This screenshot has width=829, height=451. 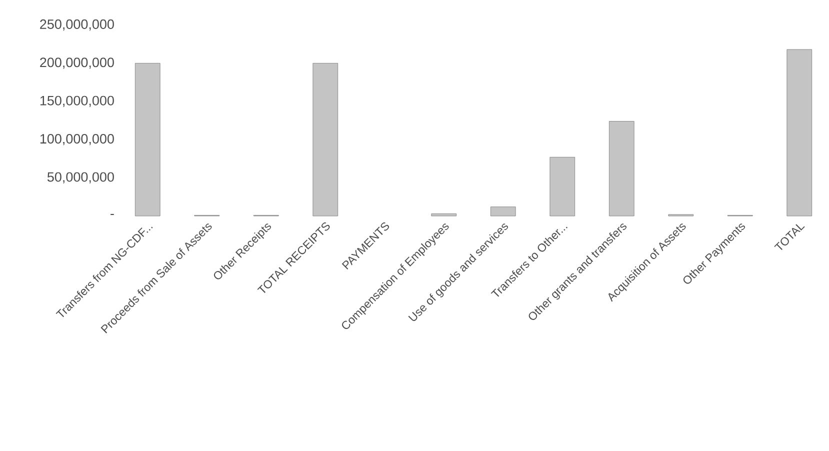 What do you see at coordinates (77, 101) in the screenshot?
I see `y-tick-label: 150,000,000` at bounding box center [77, 101].